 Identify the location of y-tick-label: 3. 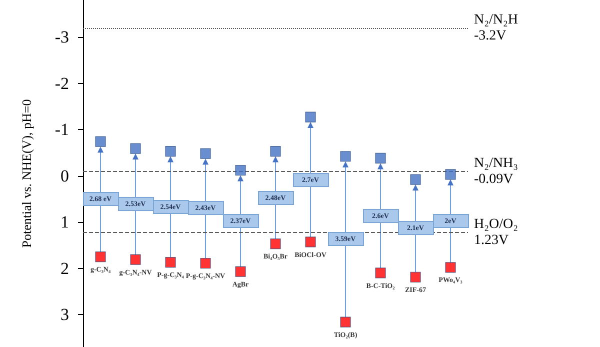
(64, 314).